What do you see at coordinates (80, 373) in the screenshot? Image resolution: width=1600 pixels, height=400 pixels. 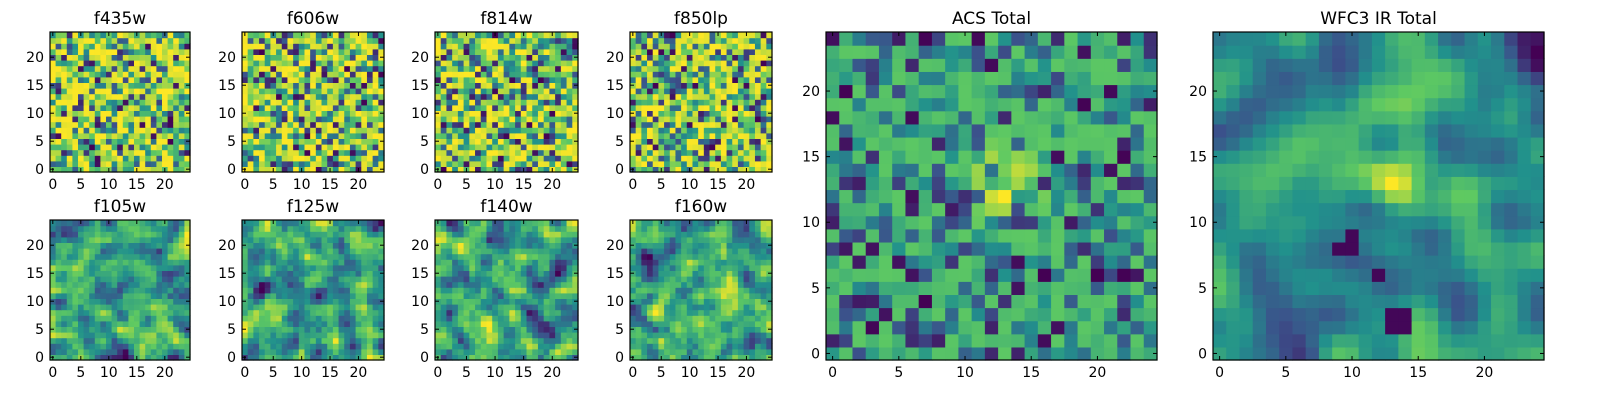 I see `x-tick-label: 5` at bounding box center [80, 373].